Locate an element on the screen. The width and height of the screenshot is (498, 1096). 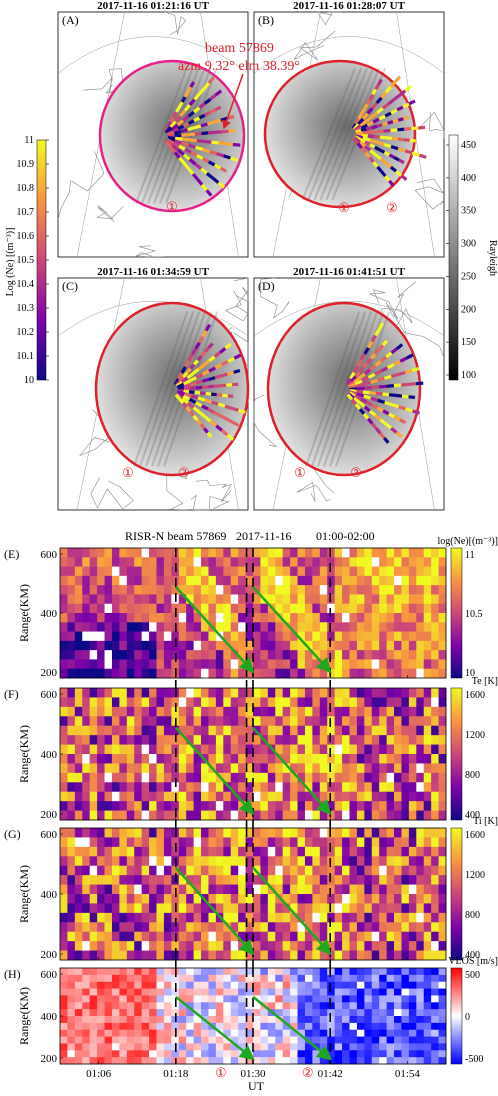
y-tick-label: 400 is located at coordinates (49, 1017).